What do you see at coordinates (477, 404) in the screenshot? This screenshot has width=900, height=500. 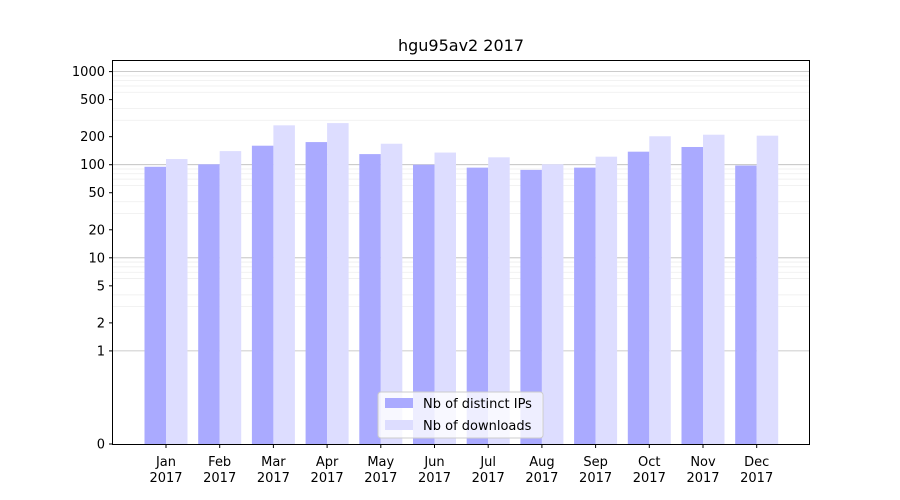 I see `legend-label-ips: Nb of distinct IPs` at bounding box center [477, 404].